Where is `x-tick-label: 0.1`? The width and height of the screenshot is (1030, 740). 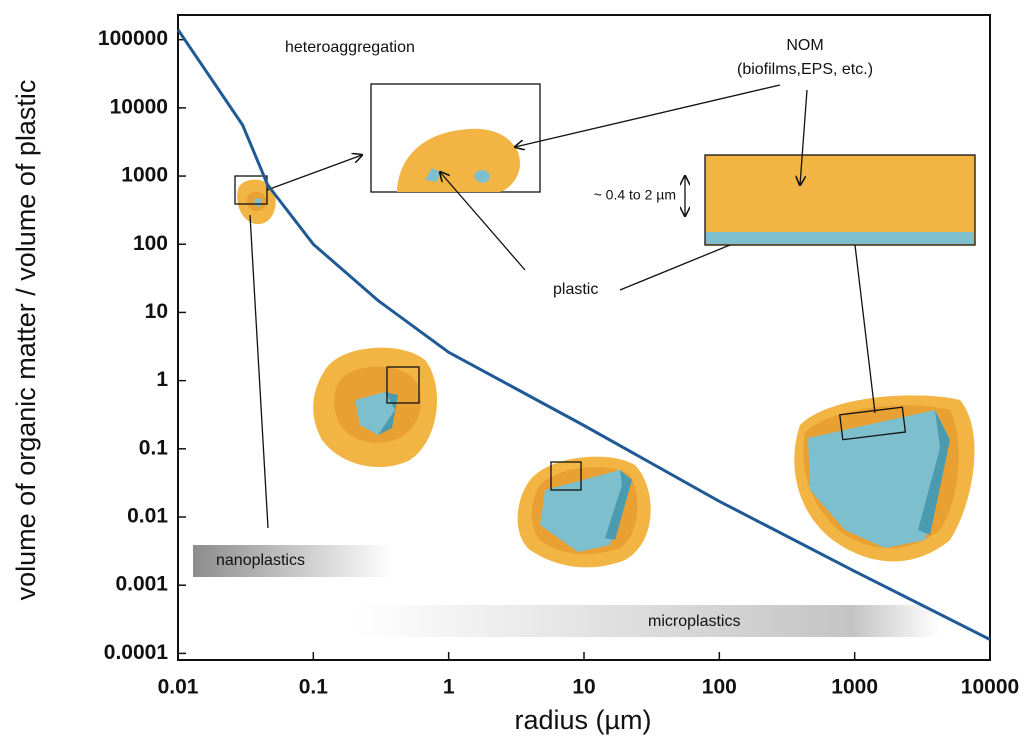 x-tick-label: 0.1 is located at coordinates (314, 687).